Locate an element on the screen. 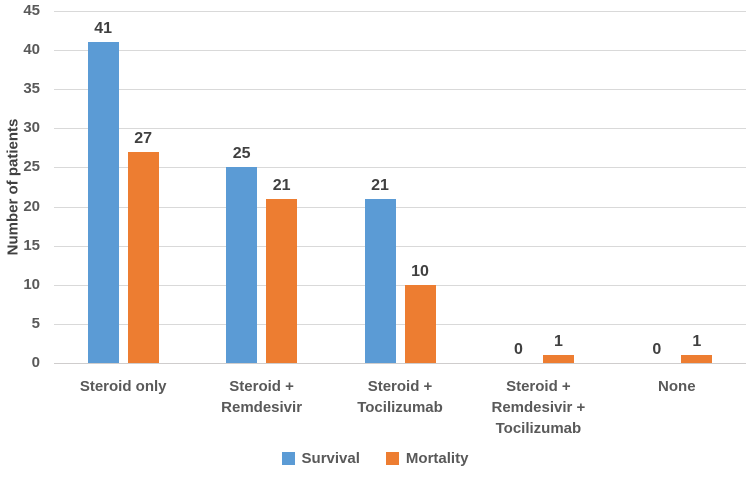  y-tick-label: 5 is located at coordinates (35, 323).